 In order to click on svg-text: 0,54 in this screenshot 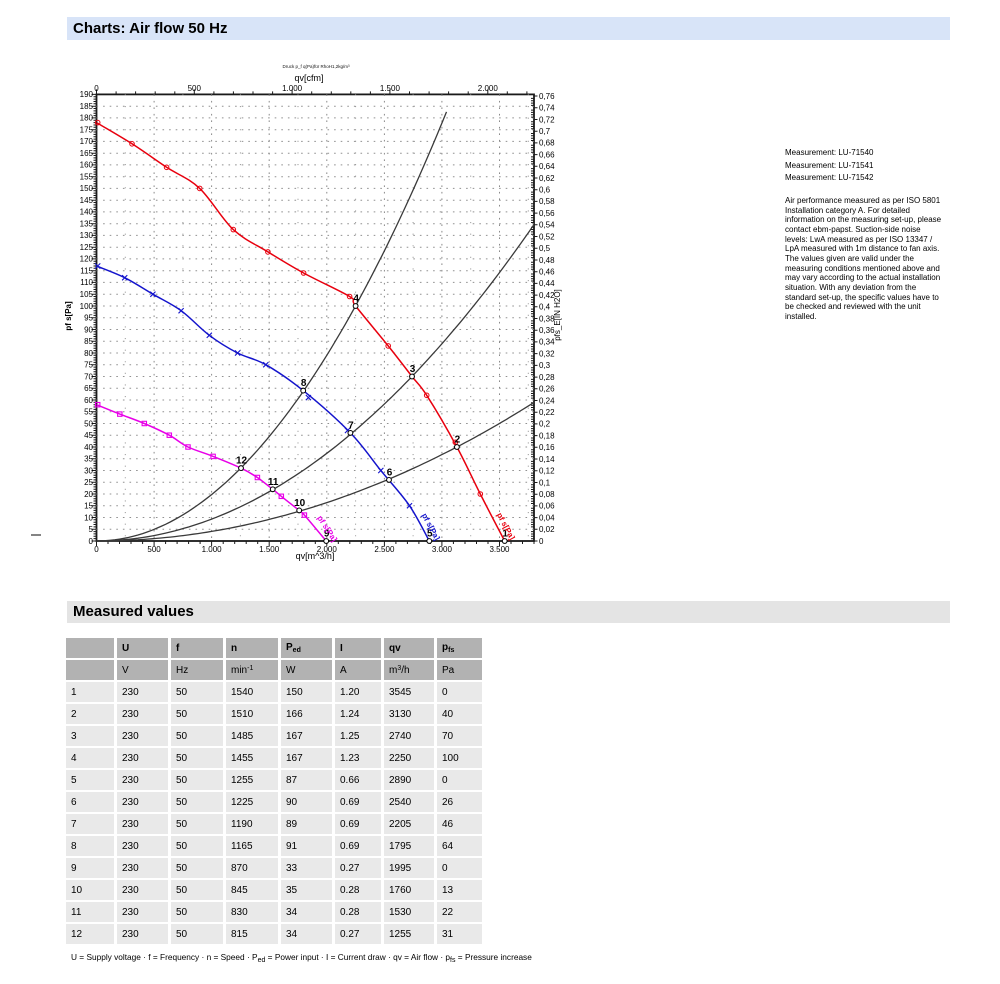, I will do `click(547, 225)`.